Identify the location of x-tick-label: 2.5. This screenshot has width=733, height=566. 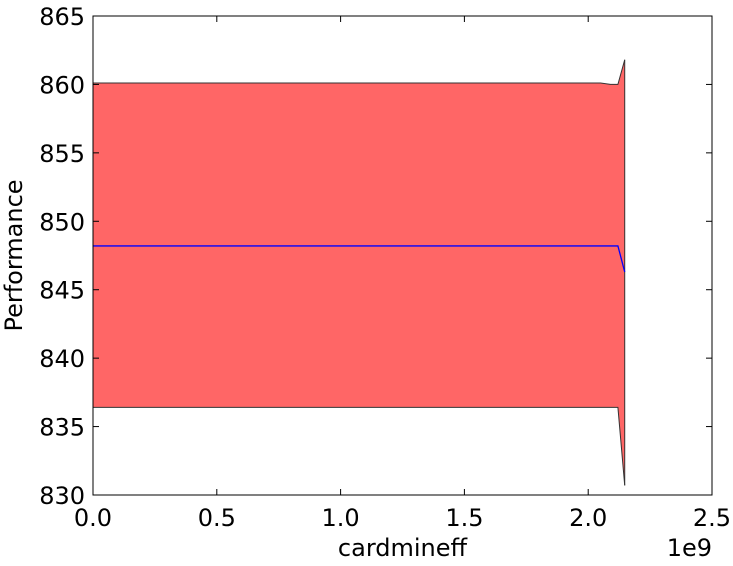
(712, 518).